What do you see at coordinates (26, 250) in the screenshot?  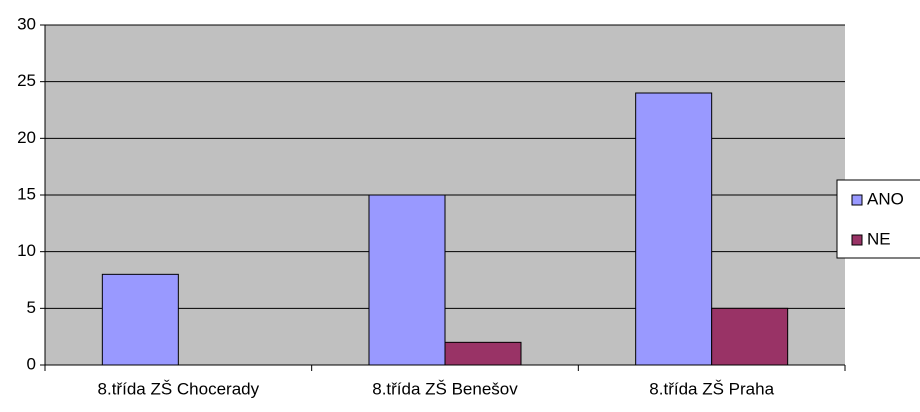 I see `y-tick-label: 10` at bounding box center [26, 250].